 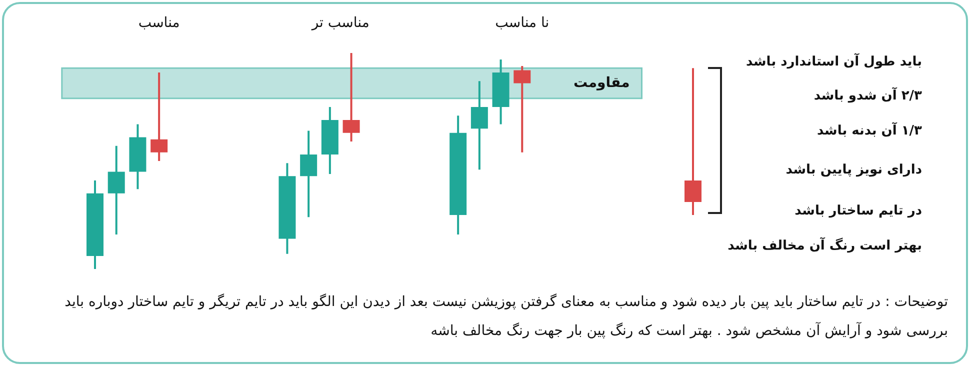 What do you see at coordinates (854, 170) in the screenshot?
I see `text: دارای نویز پایین باشد` at bounding box center [854, 170].